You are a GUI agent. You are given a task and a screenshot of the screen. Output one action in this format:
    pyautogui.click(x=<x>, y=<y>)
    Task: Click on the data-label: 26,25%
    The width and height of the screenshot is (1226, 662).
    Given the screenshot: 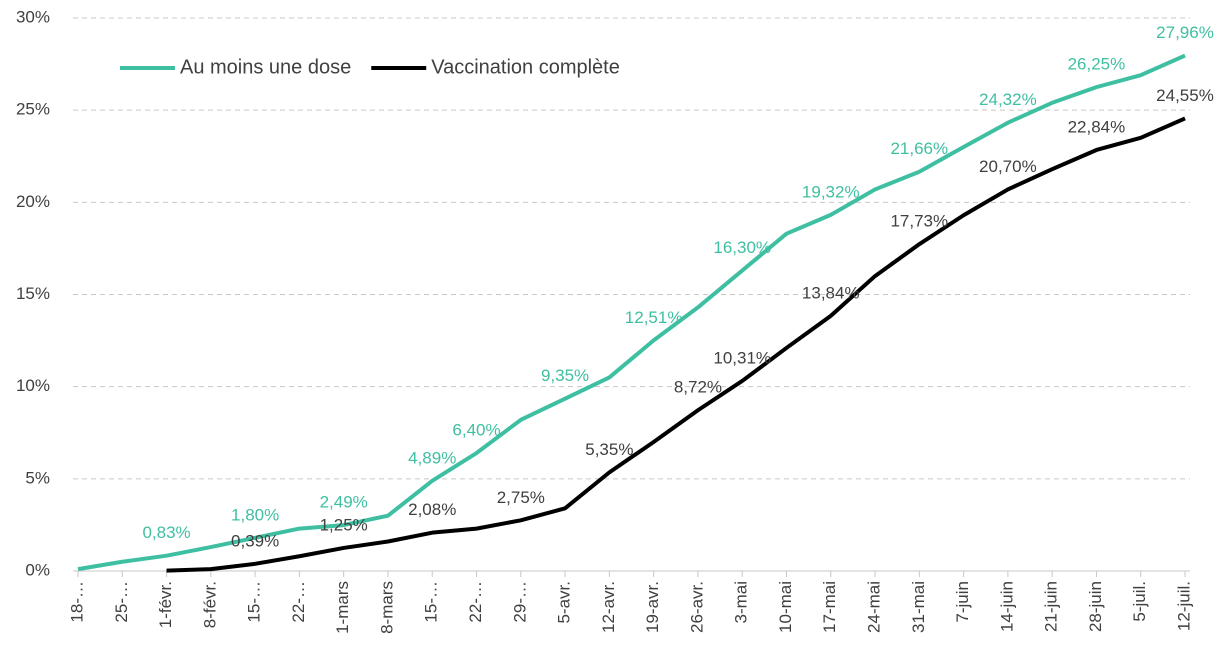 What is the action you would take?
    pyautogui.click(x=1097, y=64)
    